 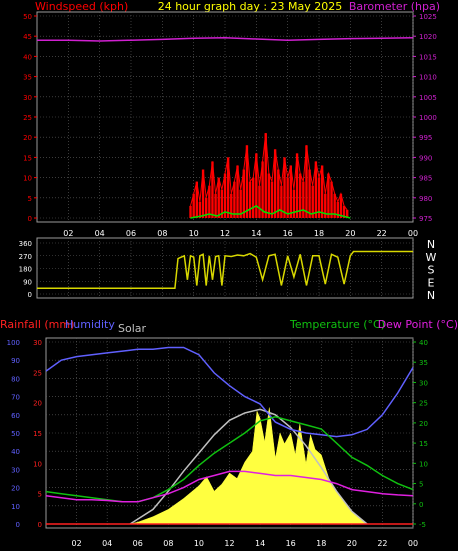 I want to click on humidity-y-tick-label: 20, so click(x=15, y=489).